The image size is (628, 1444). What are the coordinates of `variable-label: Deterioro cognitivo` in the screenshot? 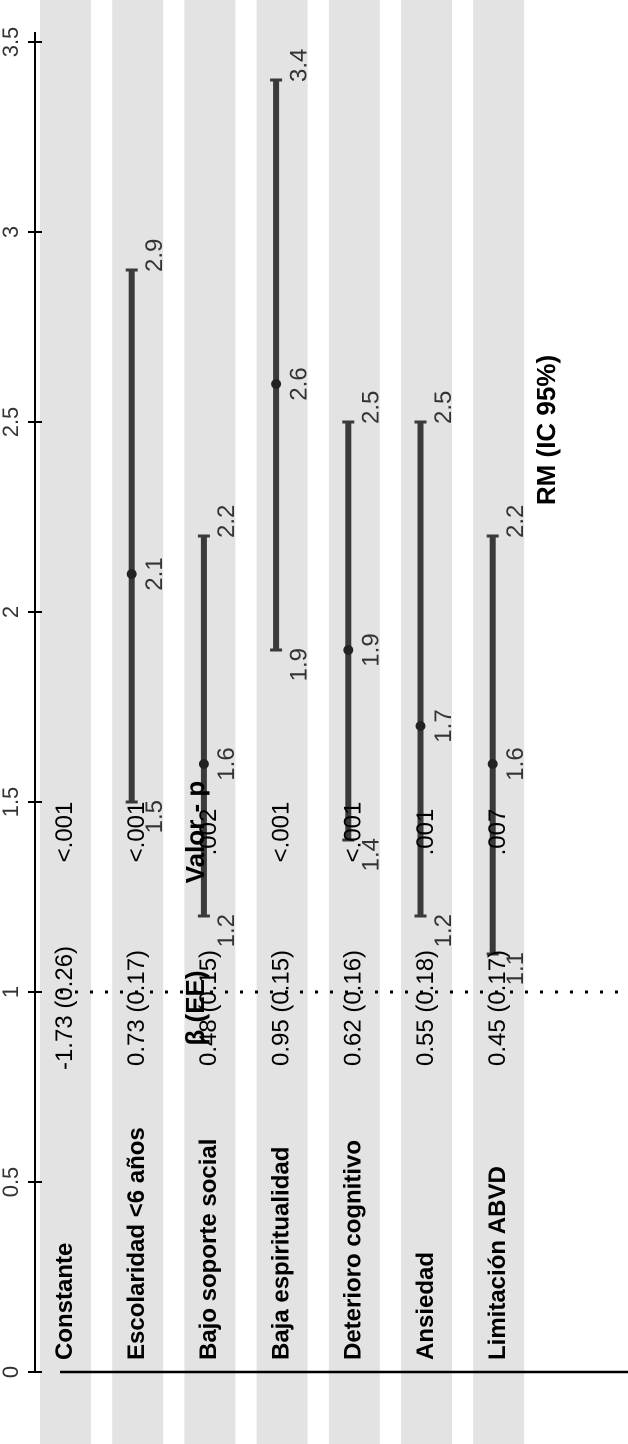 It's located at (353, 1250).